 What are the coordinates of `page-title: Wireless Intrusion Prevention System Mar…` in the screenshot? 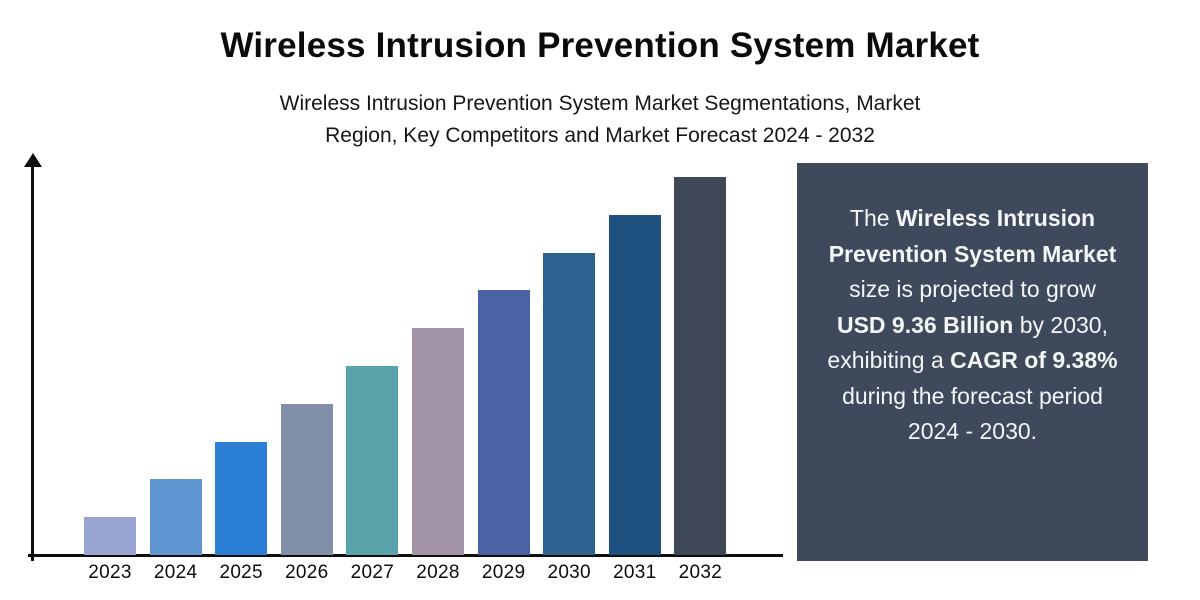 It's located at (600, 45).